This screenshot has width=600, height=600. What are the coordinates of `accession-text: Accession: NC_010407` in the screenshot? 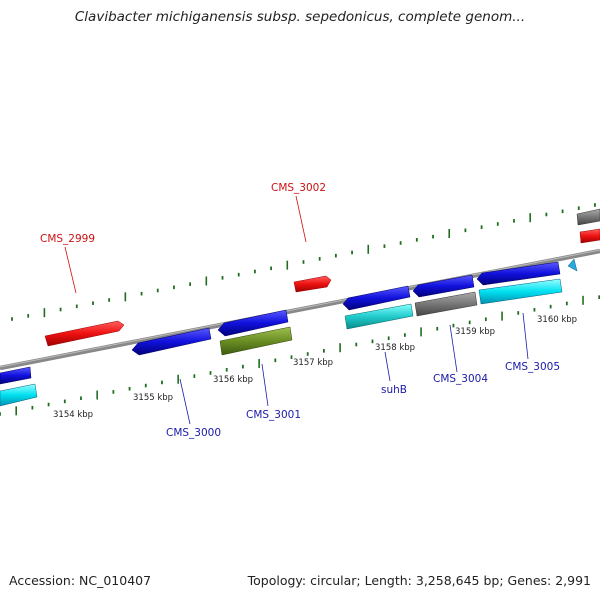 It's located at (80, 580).